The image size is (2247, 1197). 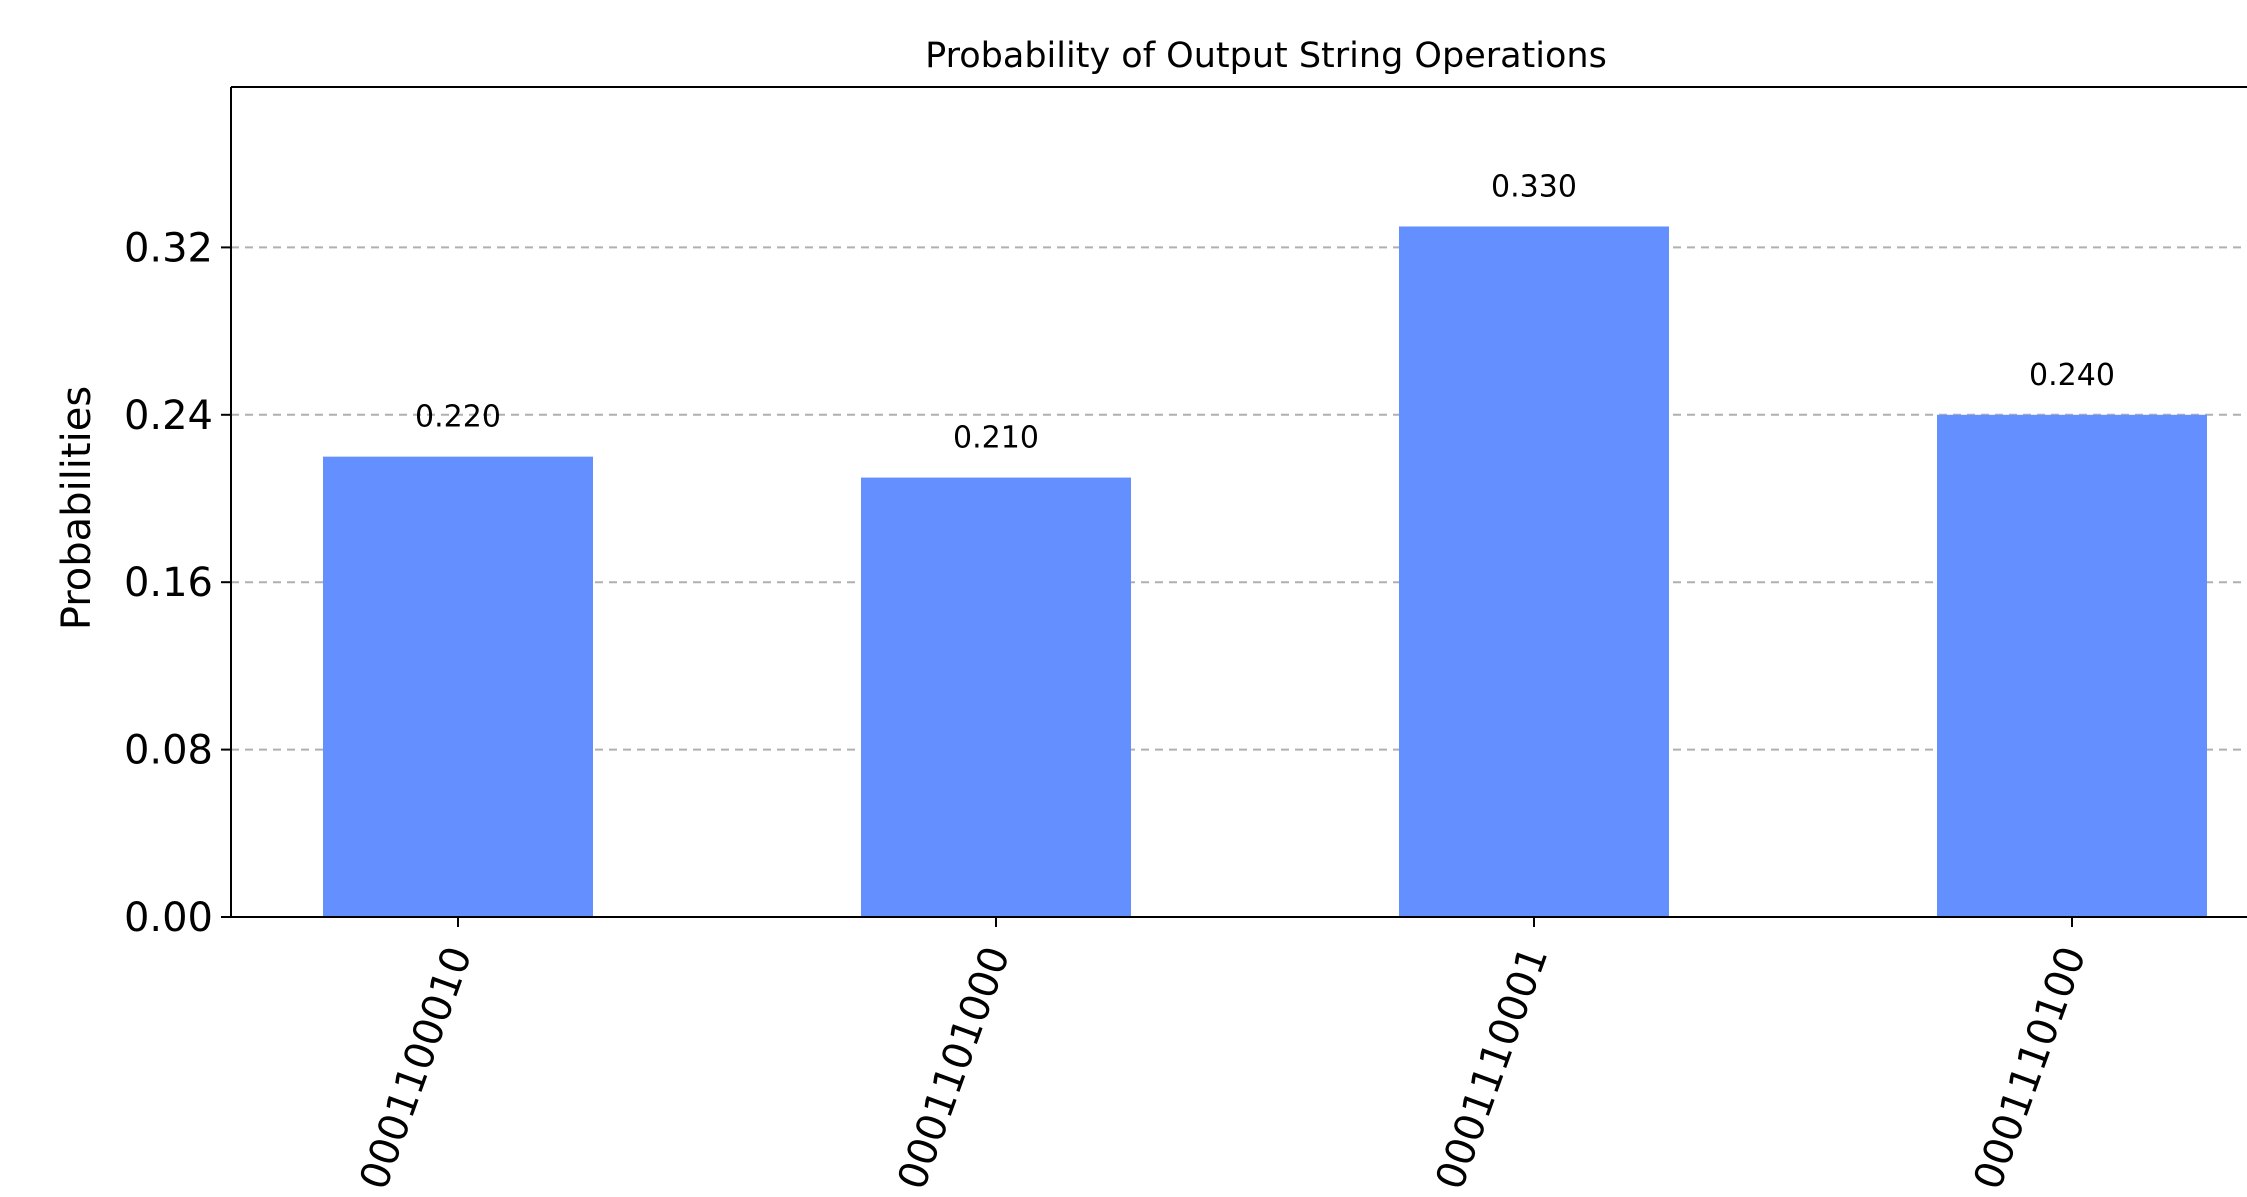 What do you see at coordinates (168, 416) in the screenshot?
I see `y-tick-label: 0.24` at bounding box center [168, 416].